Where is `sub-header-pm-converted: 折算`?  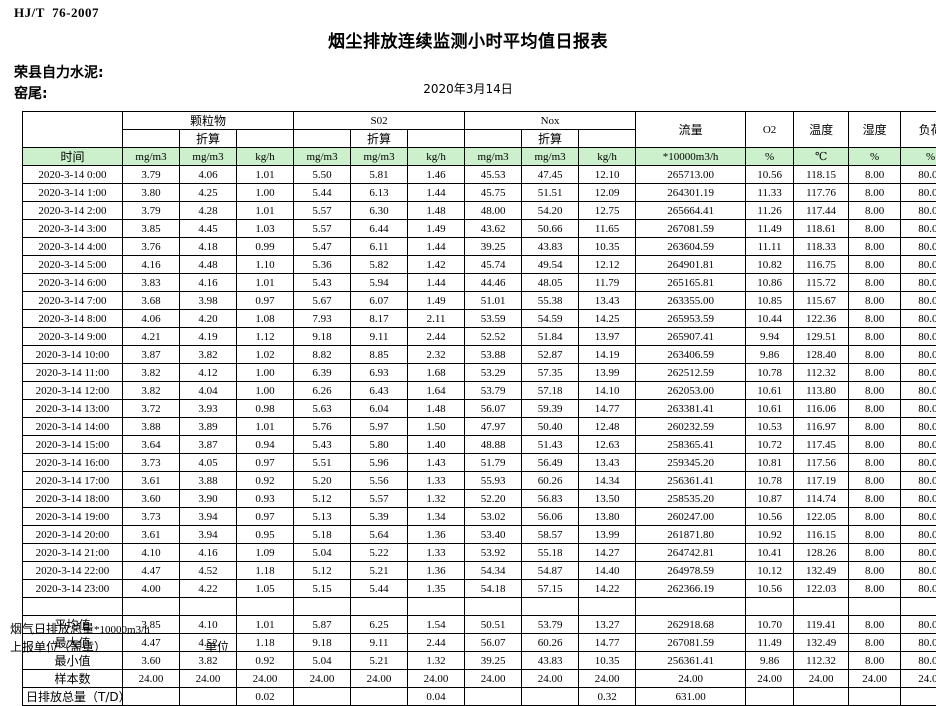
sub-header-pm-converted: 折算 is located at coordinates (208, 139).